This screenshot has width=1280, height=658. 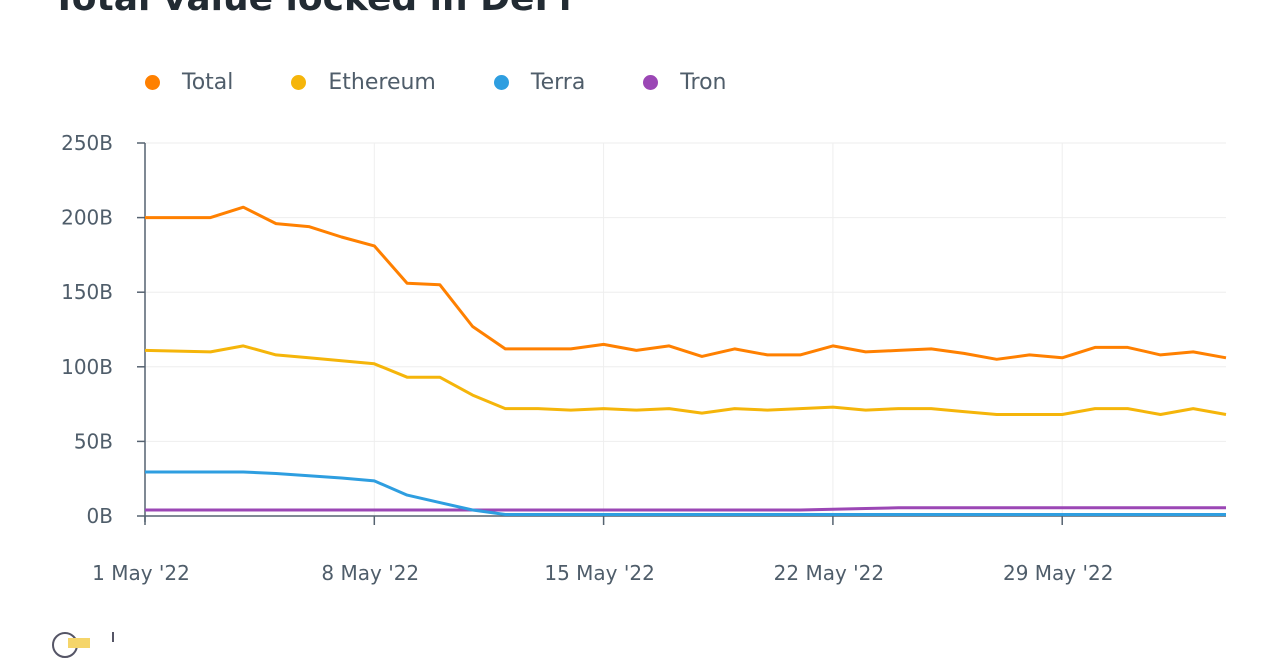 I want to click on x-tick-label: 8 May '22, so click(x=370, y=573).